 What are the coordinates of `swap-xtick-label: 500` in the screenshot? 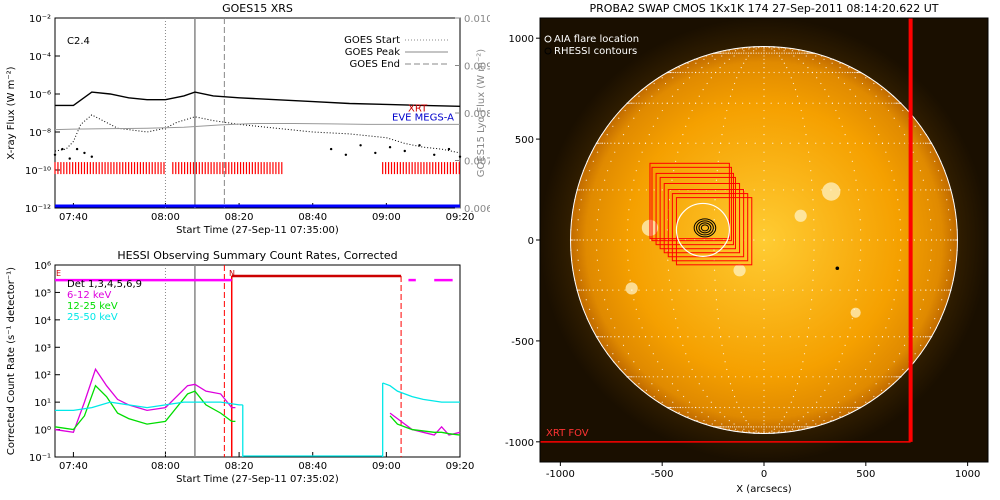 It's located at (865, 474).